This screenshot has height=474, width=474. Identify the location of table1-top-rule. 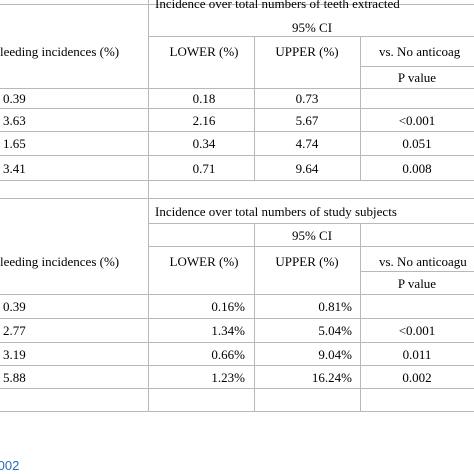
(237, 4).